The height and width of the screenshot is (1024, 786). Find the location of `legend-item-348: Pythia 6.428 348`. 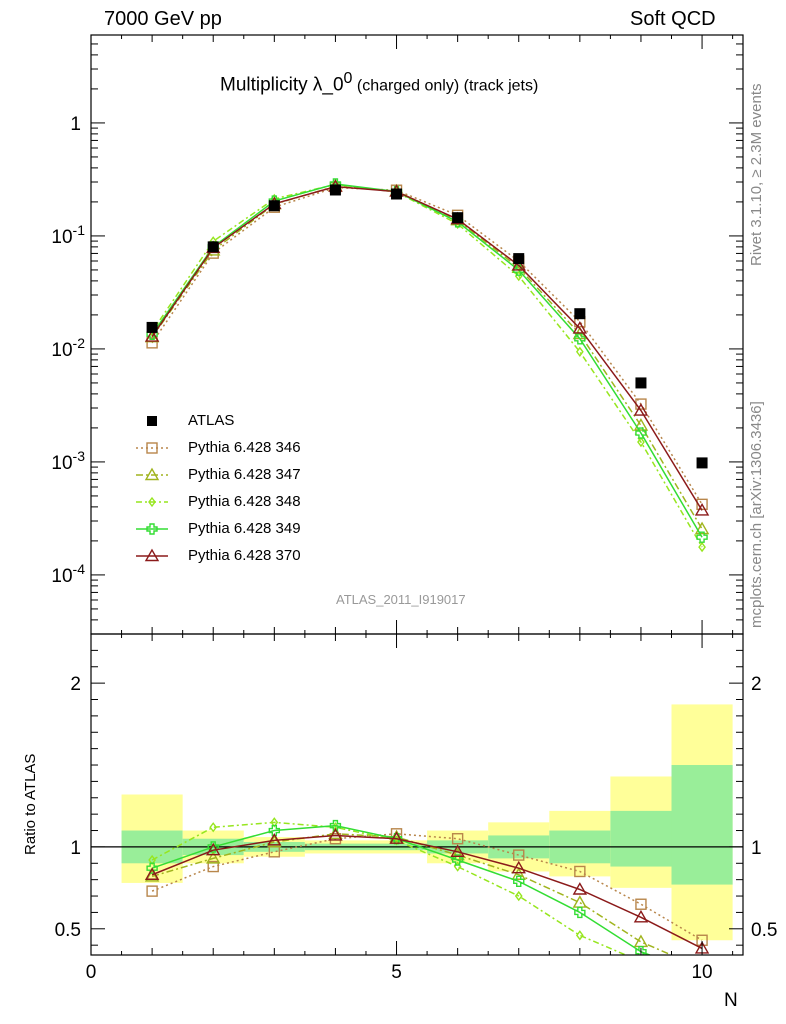

legend-item-348: Pythia 6.428 348 is located at coordinates (266, 502).